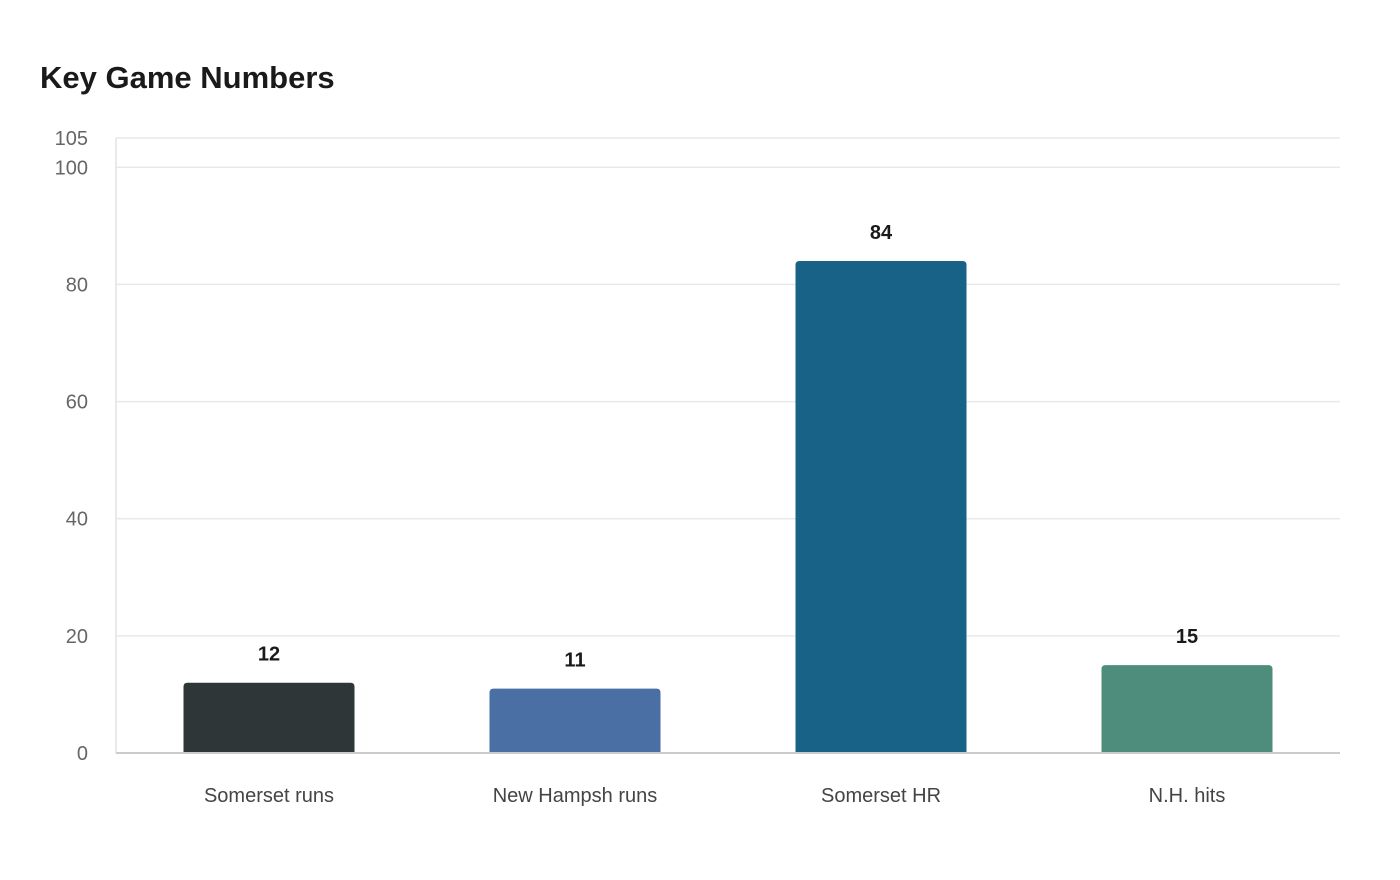 This screenshot has height=880, width=1400. What do you see at coordinates (881, 796) in the screenshot?
I see `x-tick-label: Somerset HR` at bounding box center [881, 796].